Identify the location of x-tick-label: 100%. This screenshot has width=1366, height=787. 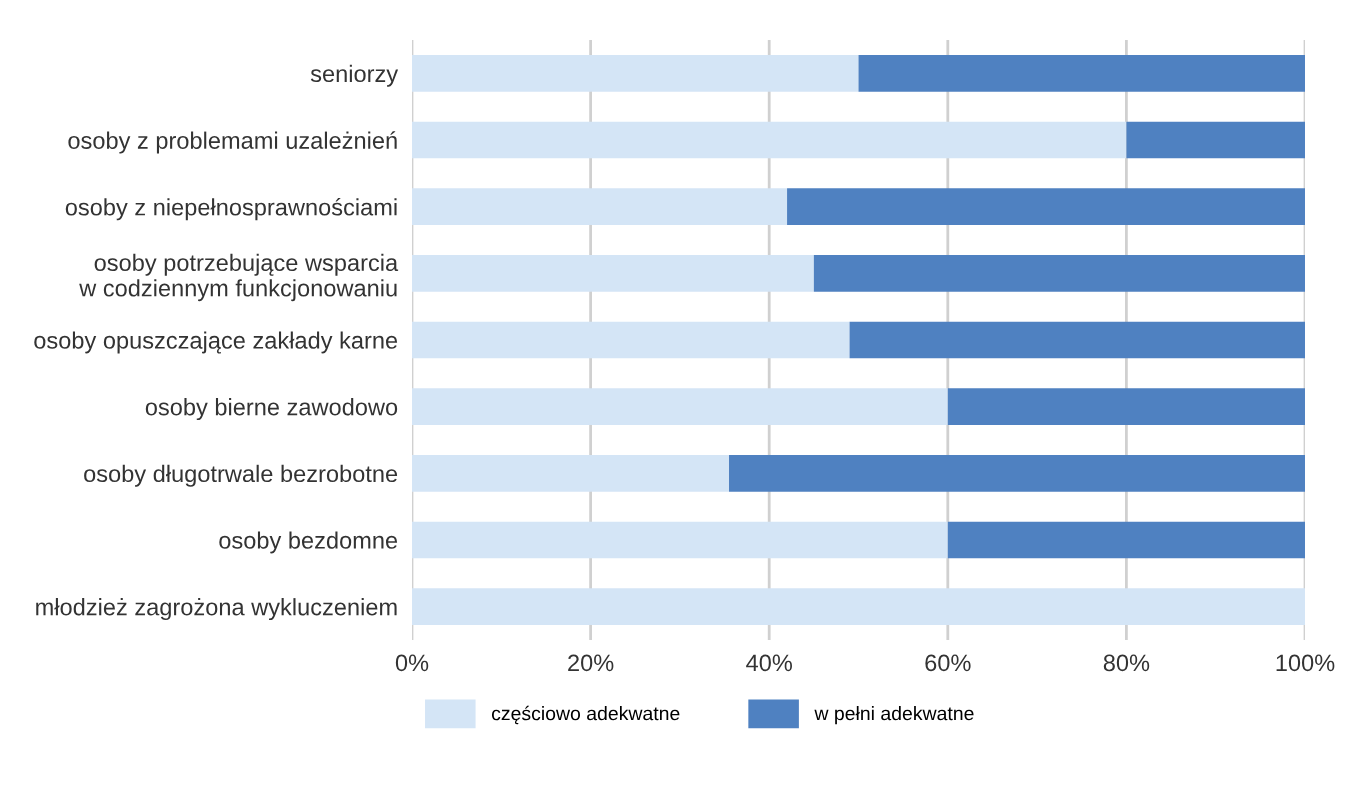
(1305, 663).